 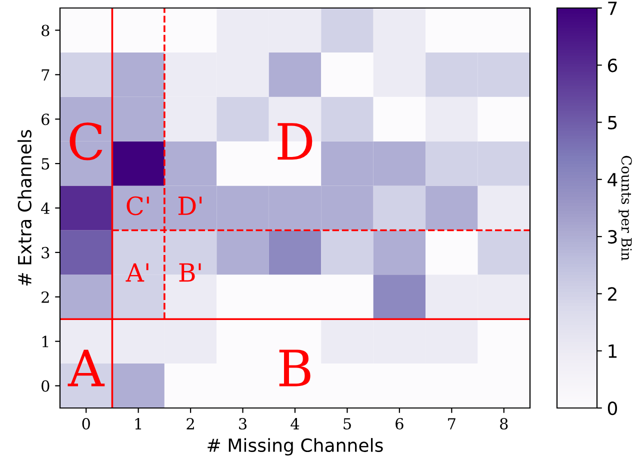 What do you see at coordinates (295, 447) in the screenshot?
I see `x-axis-title: # Missing Channels` at bounding box center [295, 447].